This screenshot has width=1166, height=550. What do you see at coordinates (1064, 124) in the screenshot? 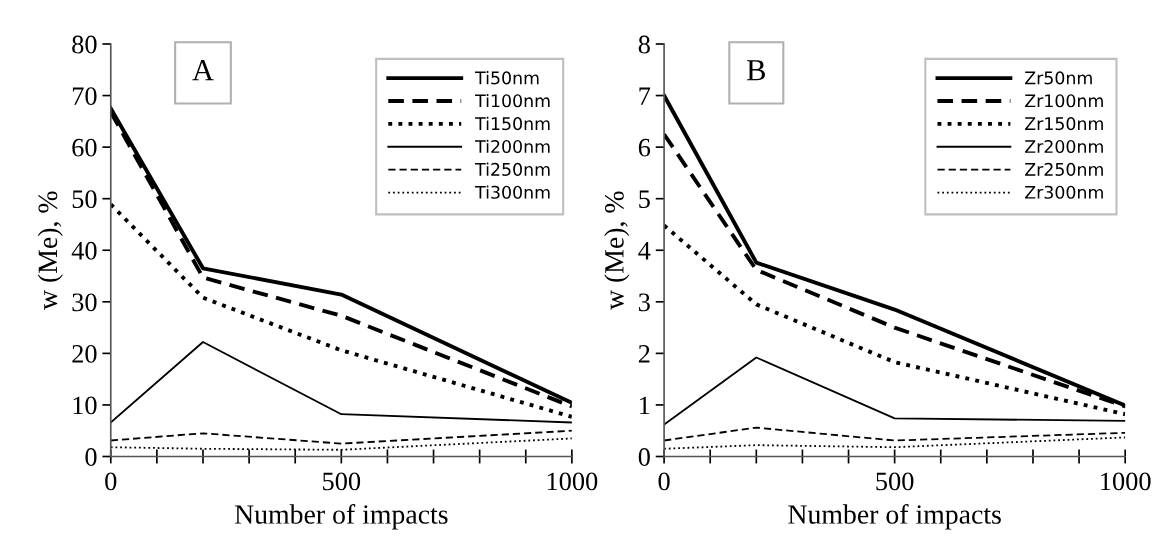
I see `legend-label: Zr150nm` at bounding box center [1064, 124].